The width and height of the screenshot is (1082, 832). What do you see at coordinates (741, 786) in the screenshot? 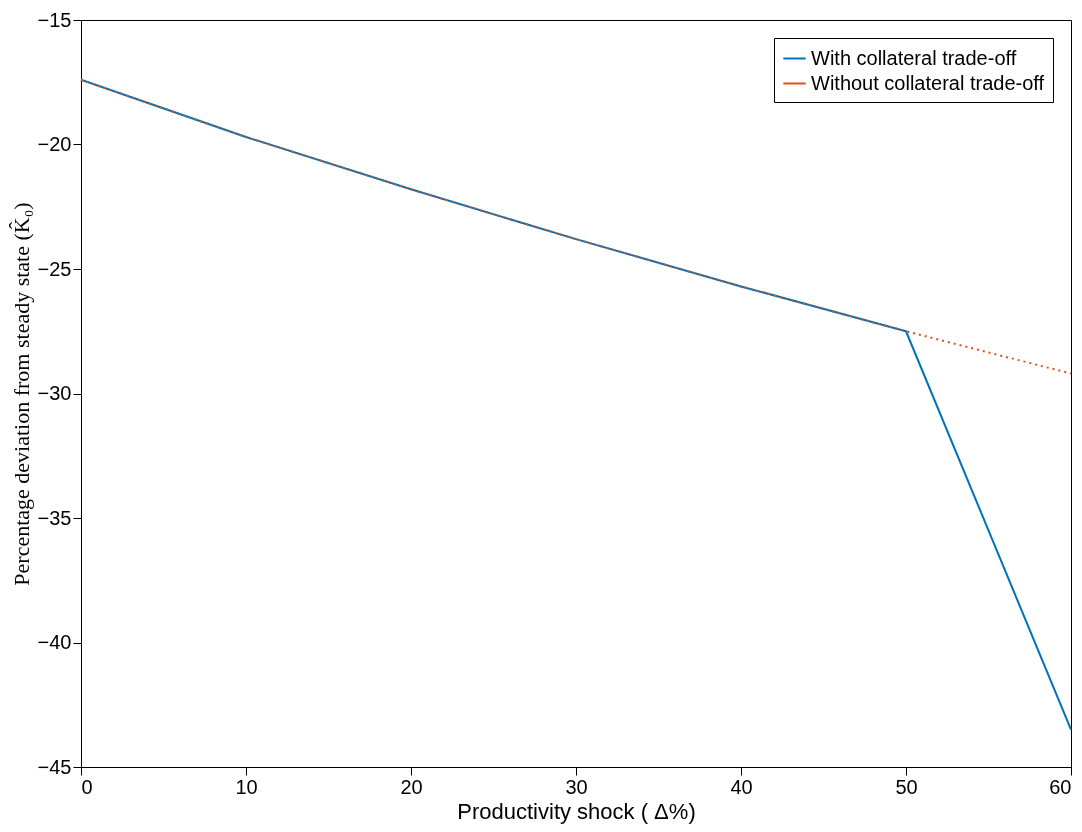
I see `x-tick-label: 40` at bounding box center [741, 786].